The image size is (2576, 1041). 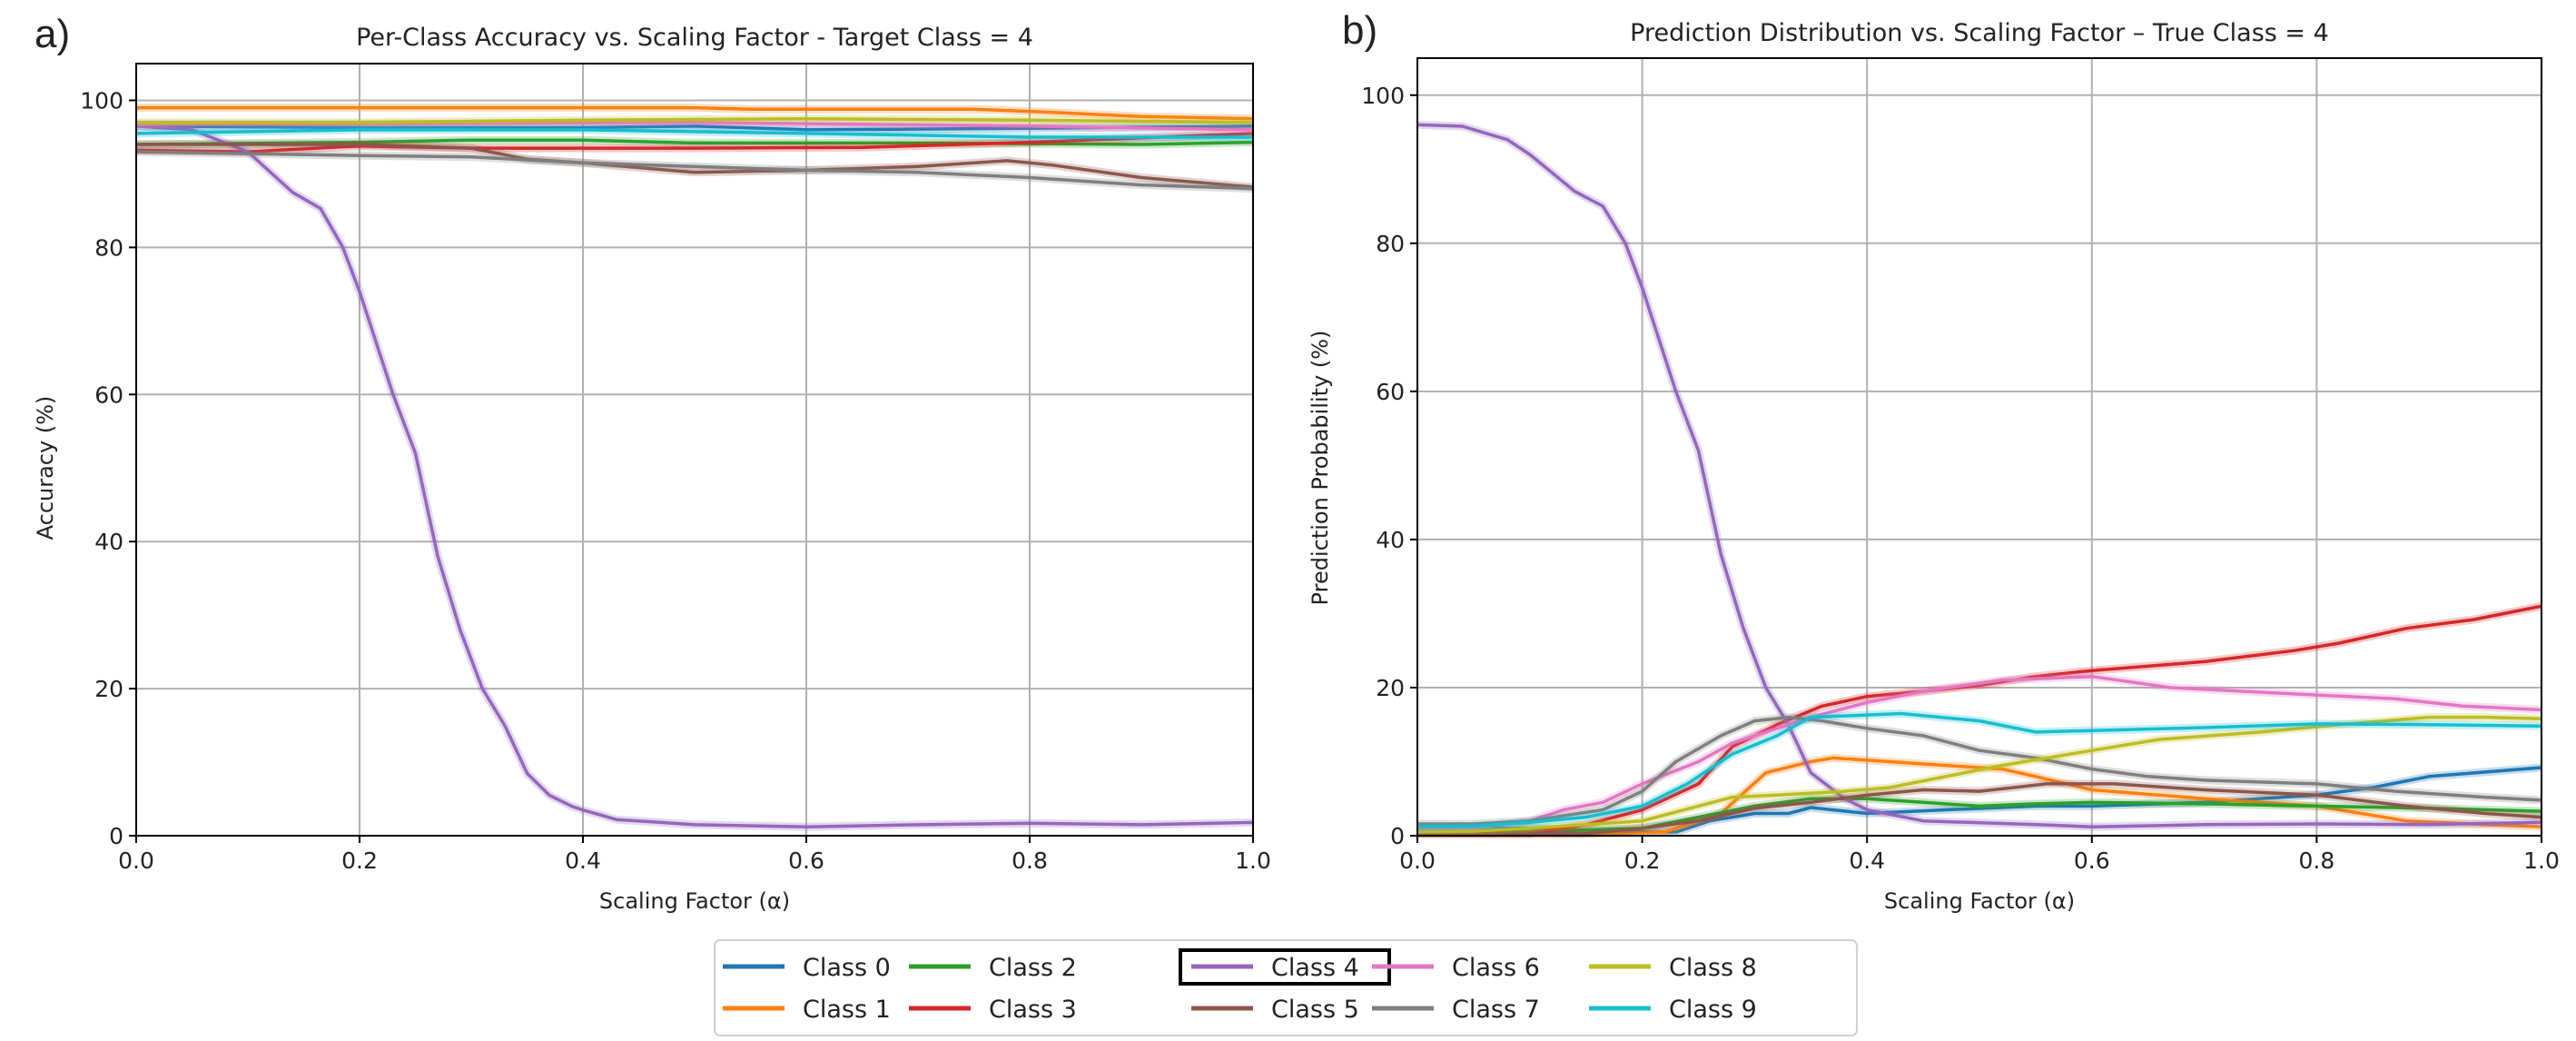 I want to click on legend-label: Class 6, so click(x=1496, y=968).